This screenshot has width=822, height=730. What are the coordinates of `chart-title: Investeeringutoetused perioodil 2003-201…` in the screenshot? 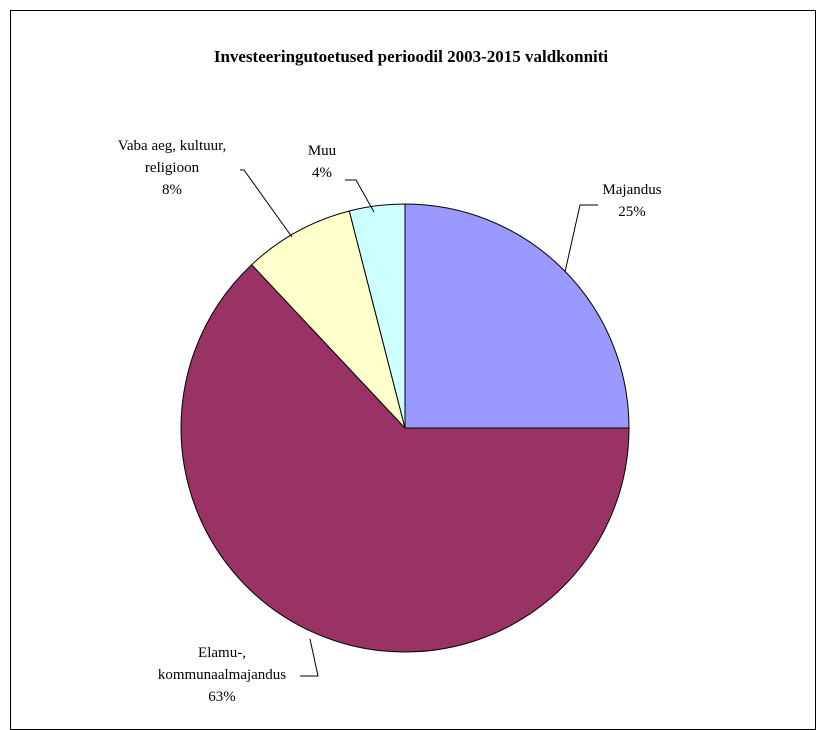 It's located at (411, 56).